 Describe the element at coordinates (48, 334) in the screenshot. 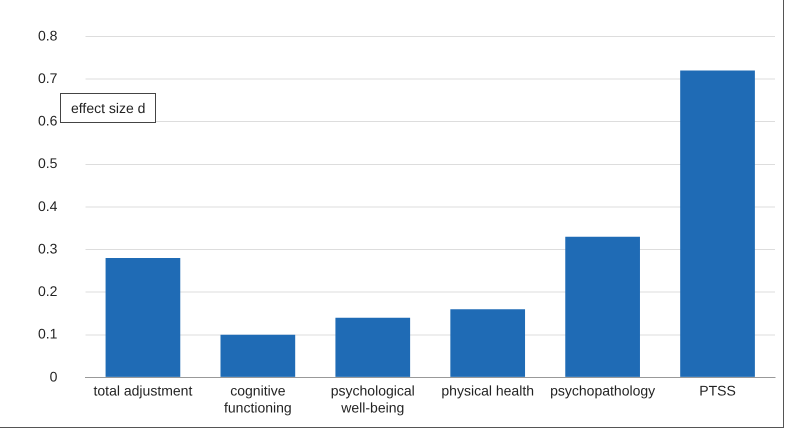

I see `y-tick-label: 0.1` at that location.